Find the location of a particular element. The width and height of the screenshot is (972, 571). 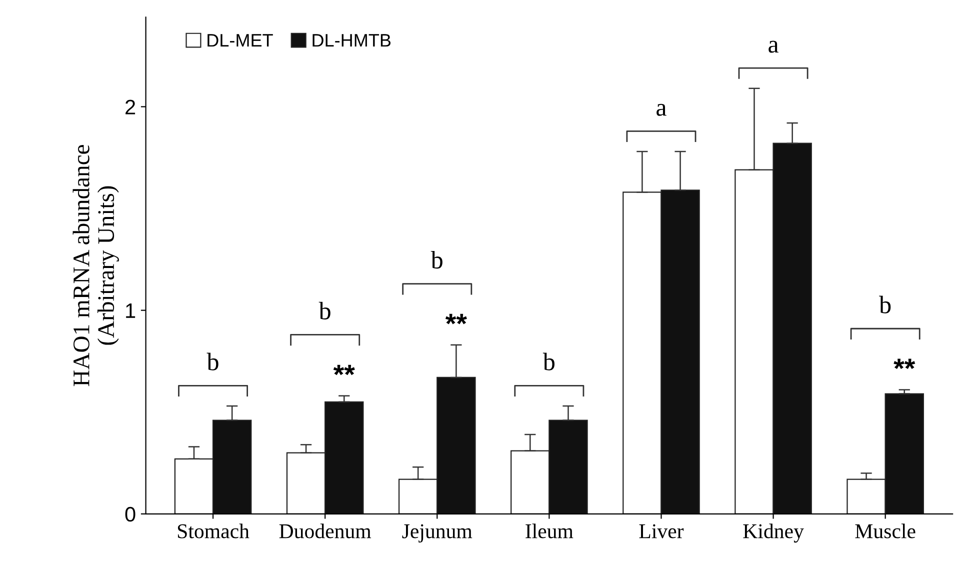

x-tick-label: Liver is located at coordinates (661, 531).